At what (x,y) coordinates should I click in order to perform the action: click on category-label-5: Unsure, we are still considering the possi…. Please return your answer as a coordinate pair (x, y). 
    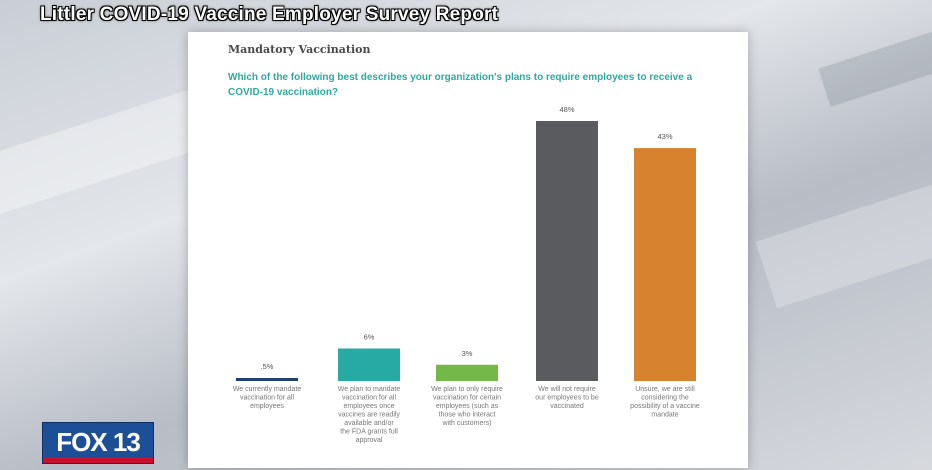
    Looking at the image, I should click on (665, 402).